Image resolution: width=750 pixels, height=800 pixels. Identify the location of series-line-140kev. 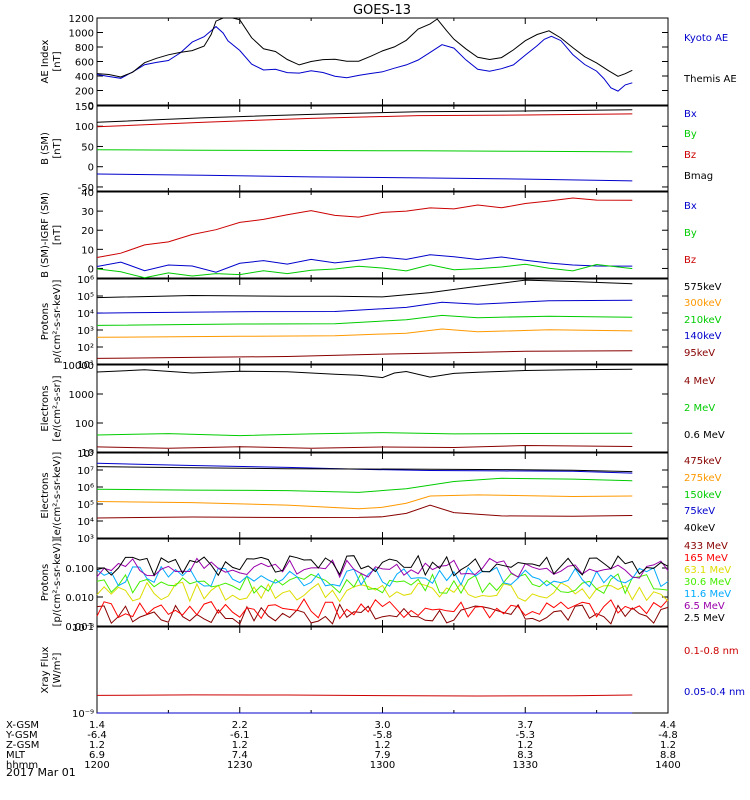
(364, 306).